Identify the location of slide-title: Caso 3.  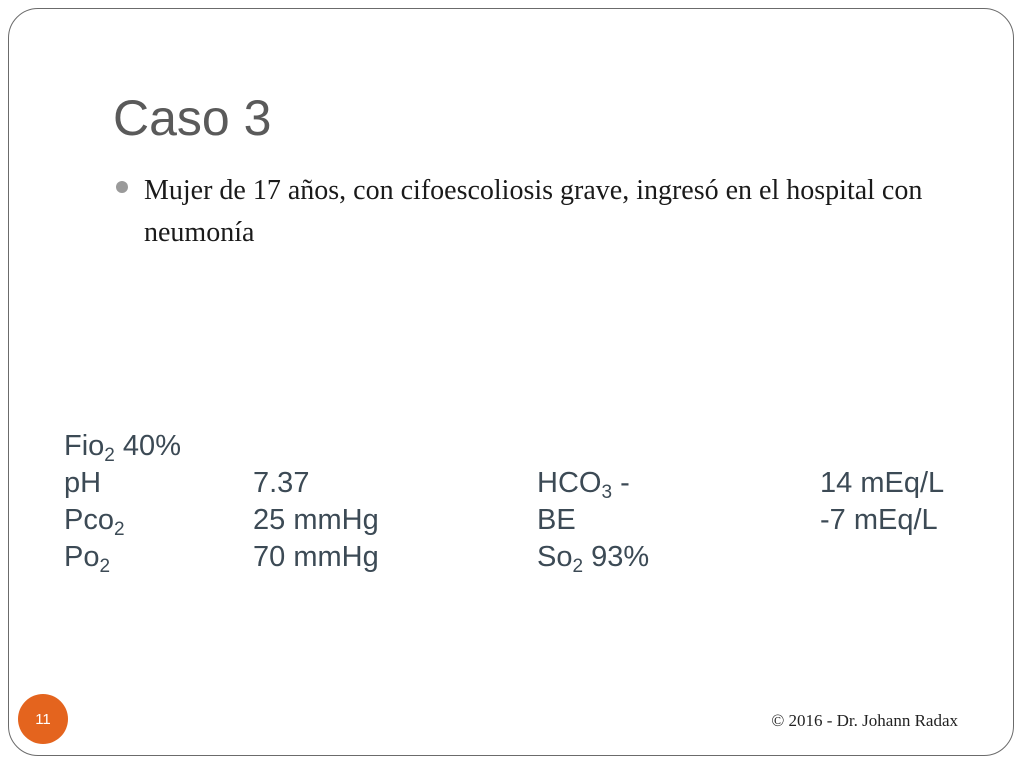
(192, 118).